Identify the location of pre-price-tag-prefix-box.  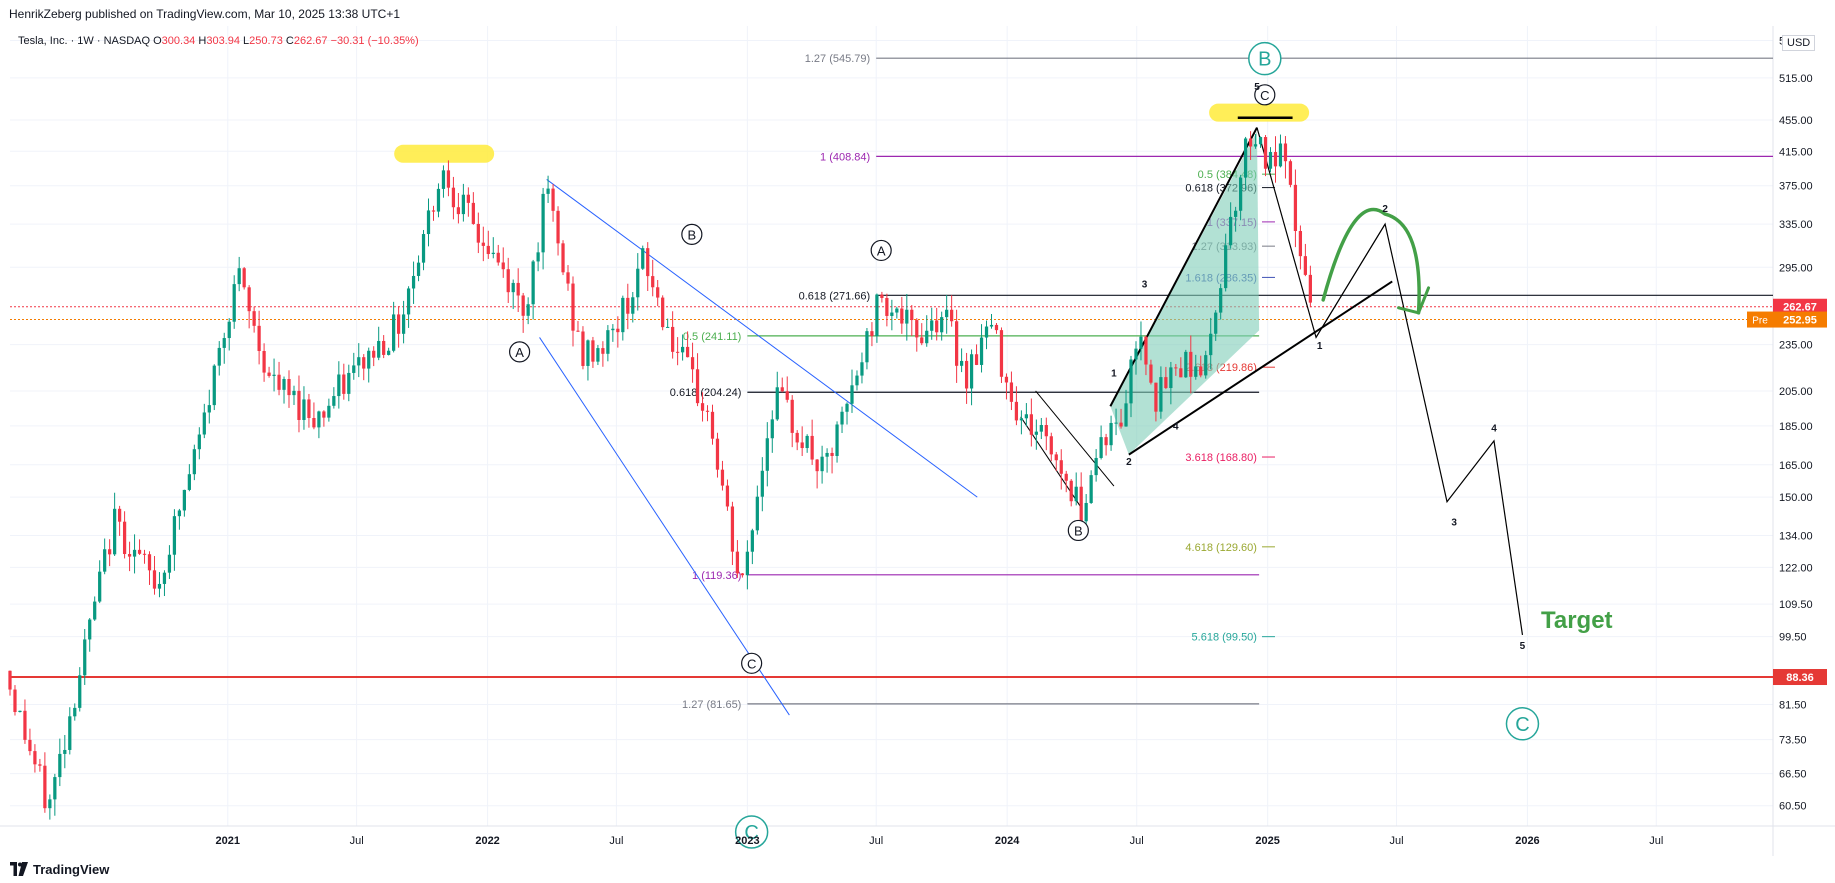
(1760, 319).